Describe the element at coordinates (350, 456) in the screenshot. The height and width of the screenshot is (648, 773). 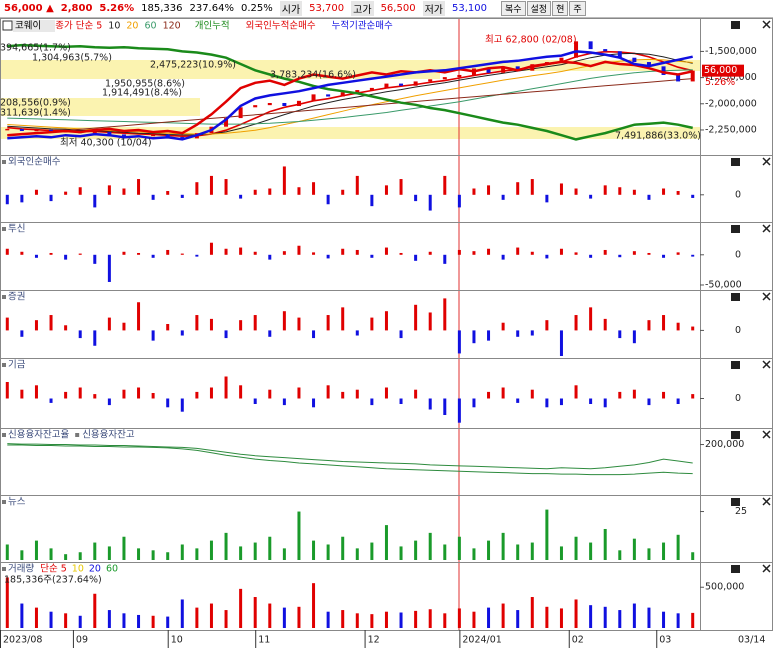
I see `credit-line` at that location.